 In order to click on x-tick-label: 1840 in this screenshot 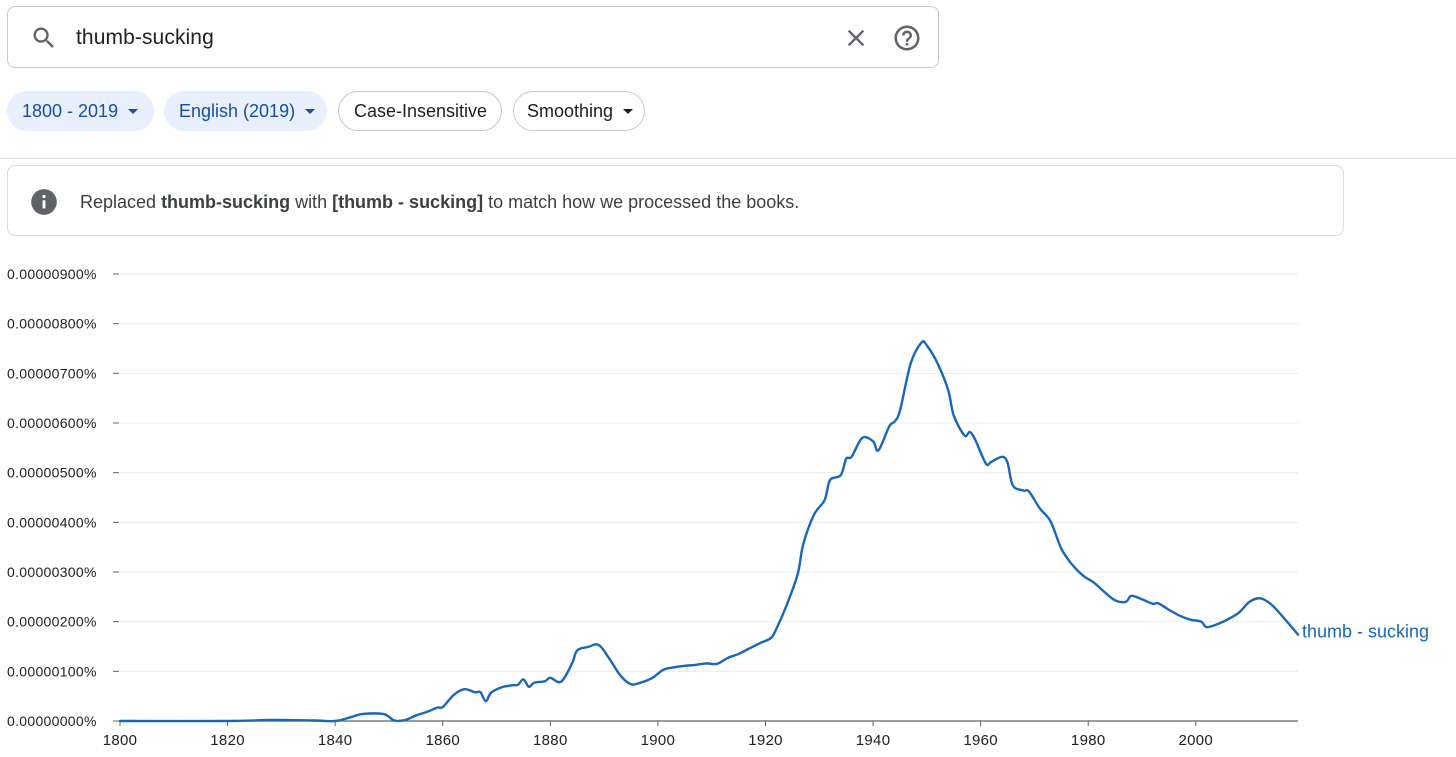, I will do `click(335, 740)`.